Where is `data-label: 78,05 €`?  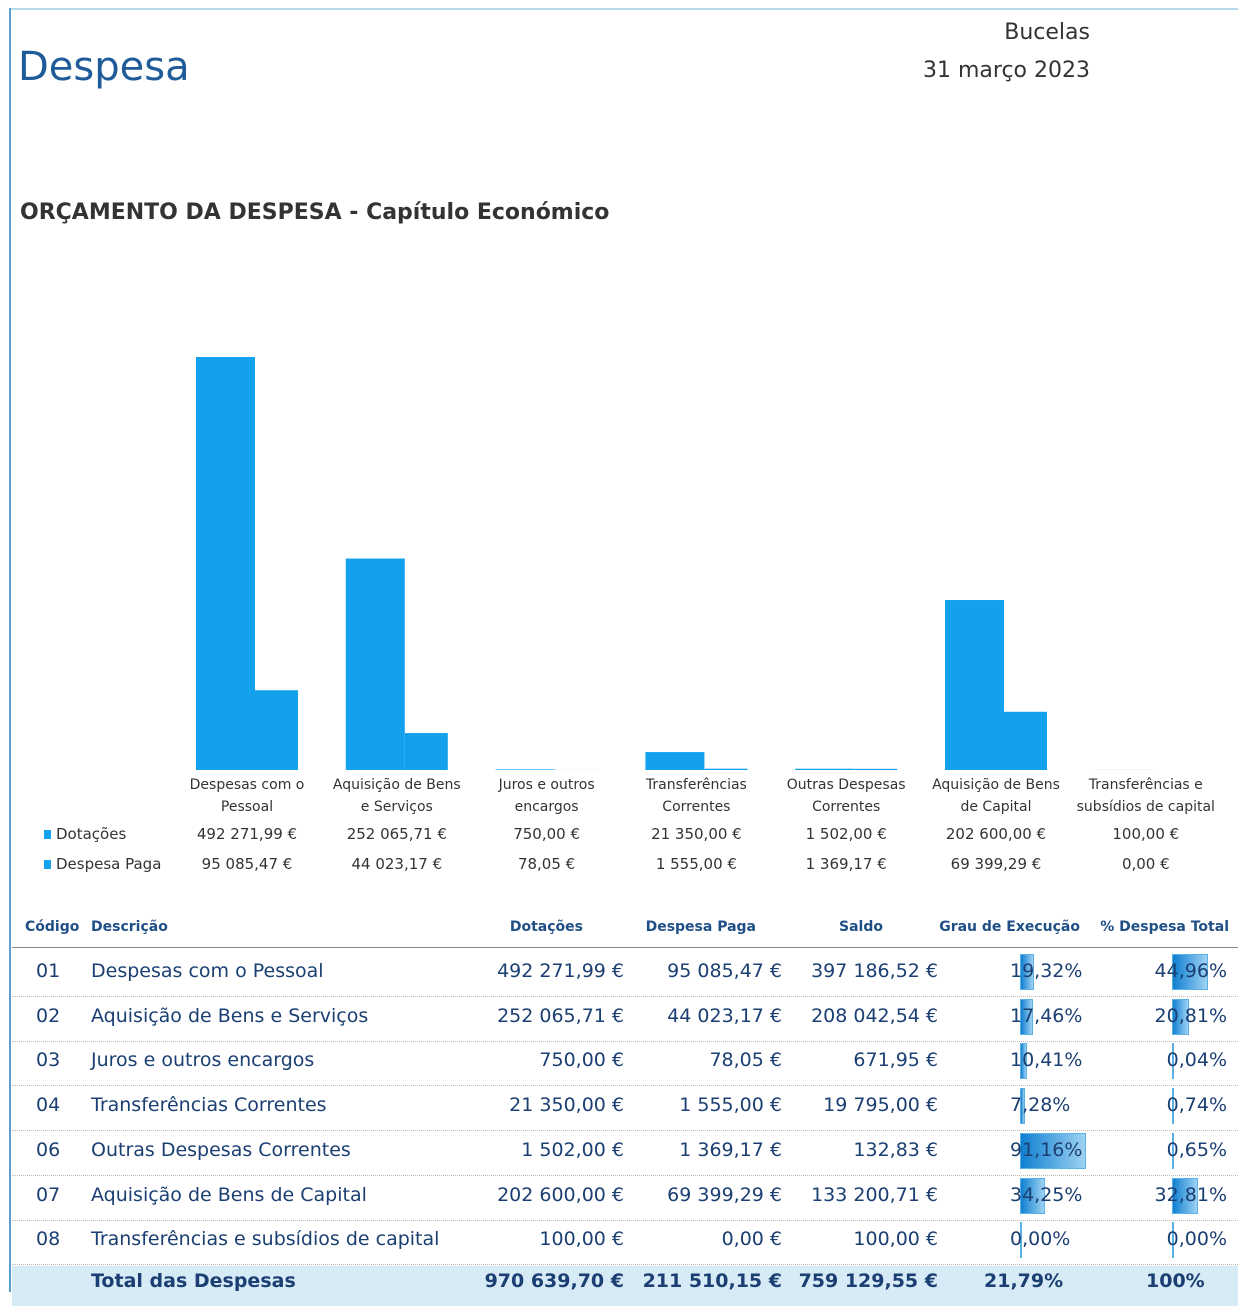
data-label: 78,05 € is located at coordinates (547, 864).